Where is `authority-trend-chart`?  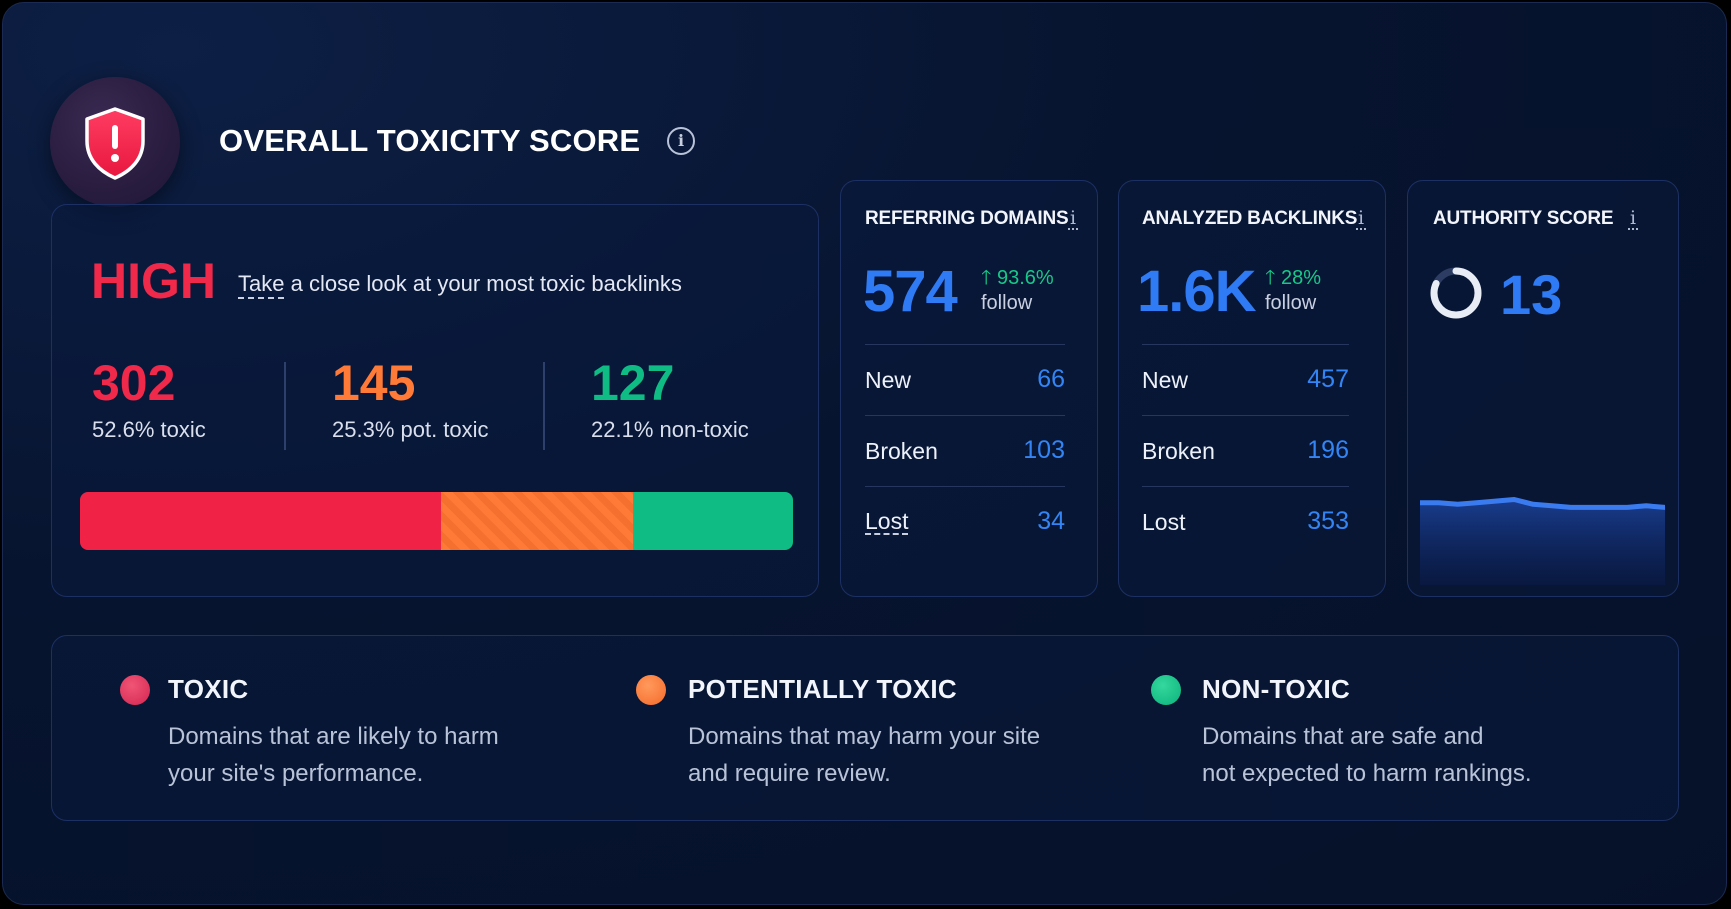 authority-trend-chart is located at coordinates (1542, 541).